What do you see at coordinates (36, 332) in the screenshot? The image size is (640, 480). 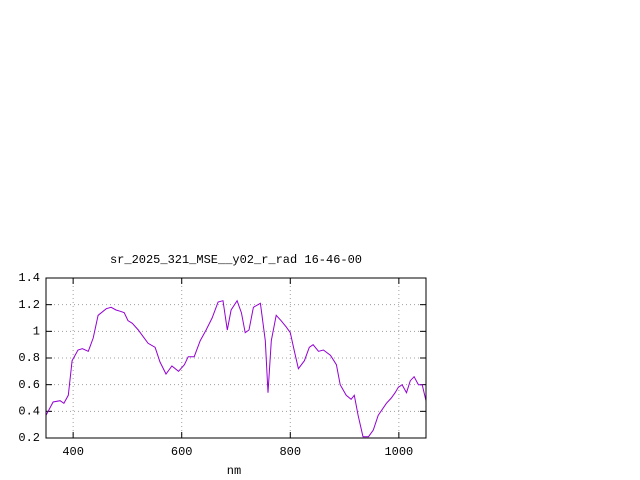 I see `y-tick-label: 1` at bounding box center [36, 332].